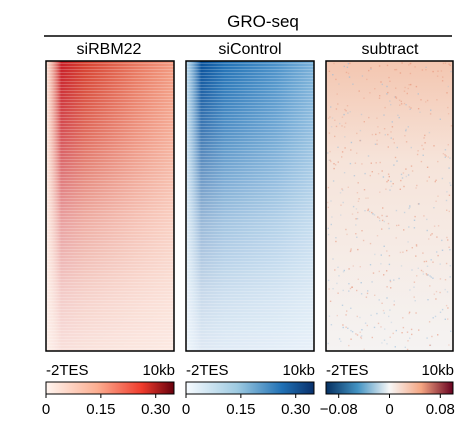 Image resolution: width=455 pixels, height=427 pixels. What do you see at coordinates (437, 370) in the screenshot?
I see `xtick-label-subtract-end: 10kb` at bounding box center [437, 370].